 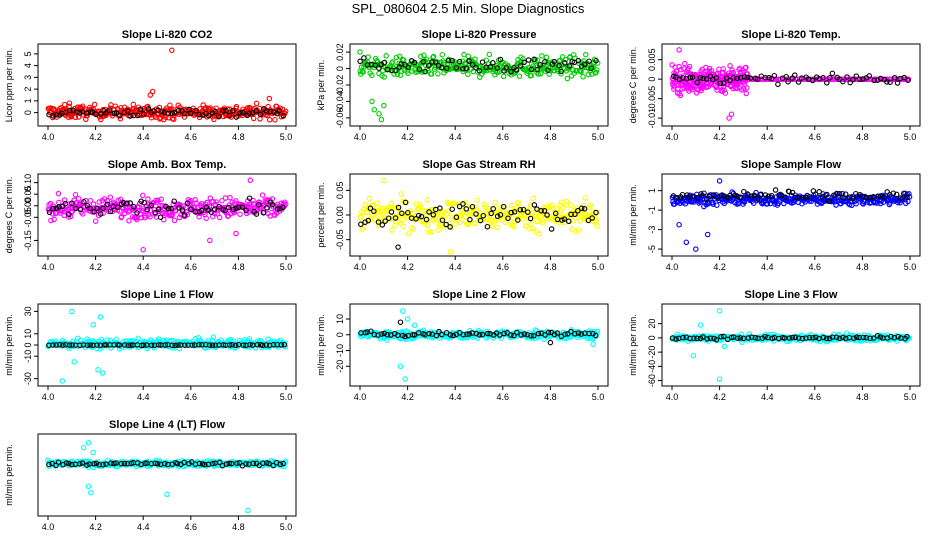 I want to click on y-axis-label: Licor ppm per min., so click(x=9, y=85).